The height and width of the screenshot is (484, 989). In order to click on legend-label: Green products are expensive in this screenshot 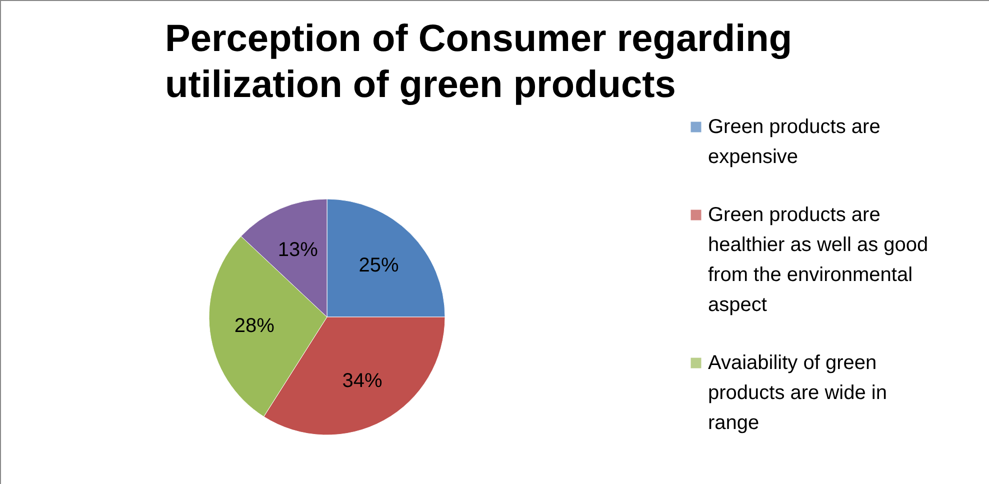, I will do `click(794, 142)`.